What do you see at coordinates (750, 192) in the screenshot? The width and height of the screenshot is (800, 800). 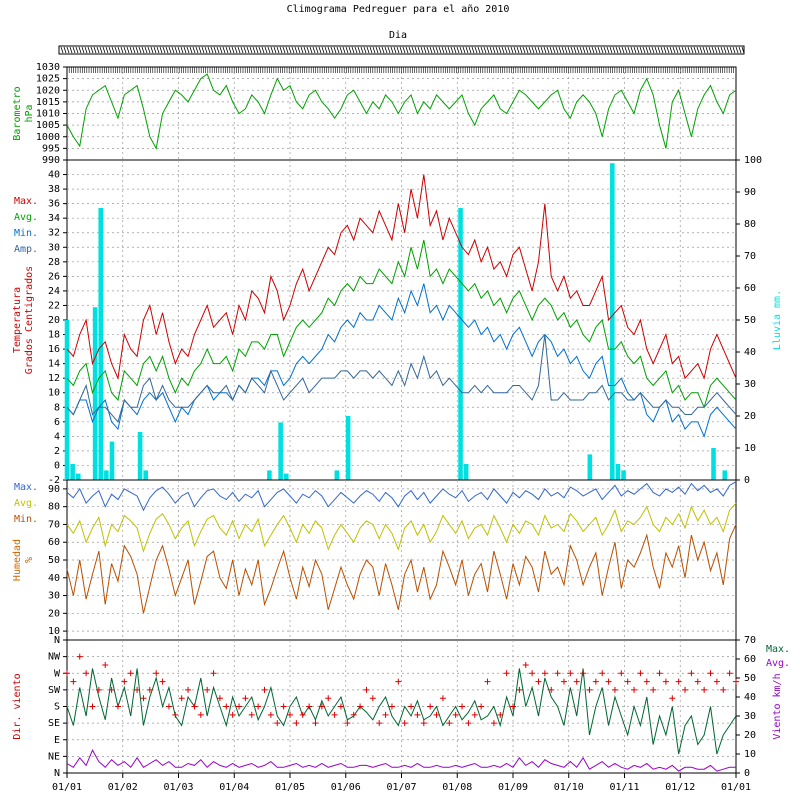 I see `y2-tick-label: 90` at bounding box center [750, 192].